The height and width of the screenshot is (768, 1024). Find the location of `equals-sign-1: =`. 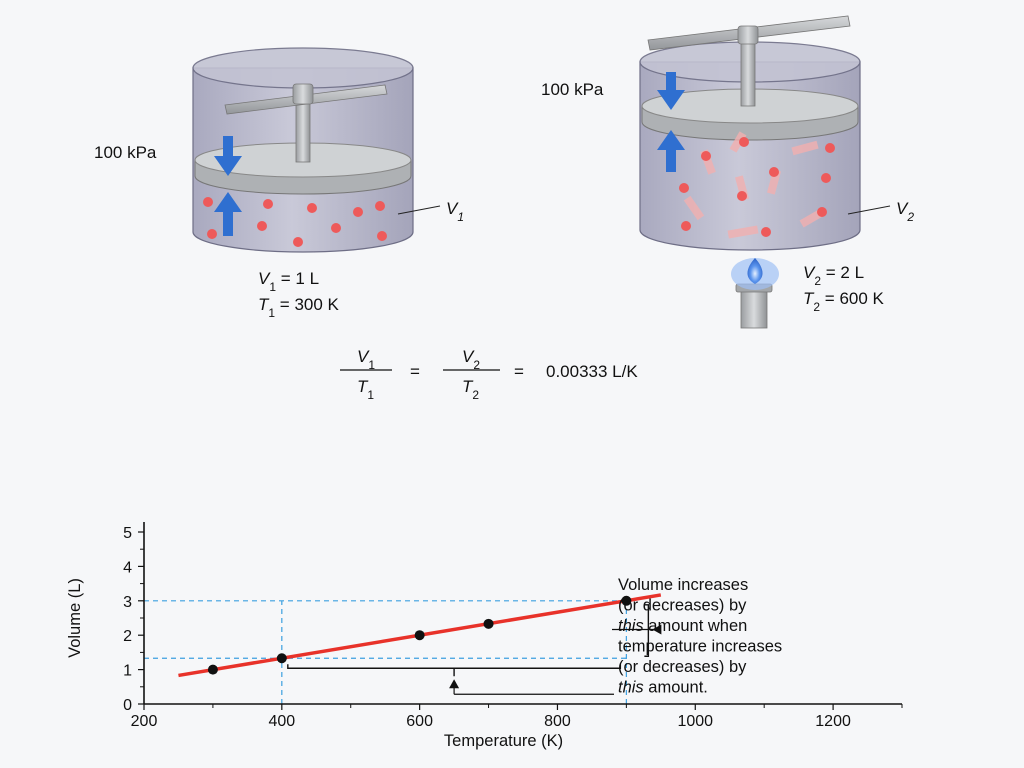

equals-sign-1: = is located at coordinates (415, 371).